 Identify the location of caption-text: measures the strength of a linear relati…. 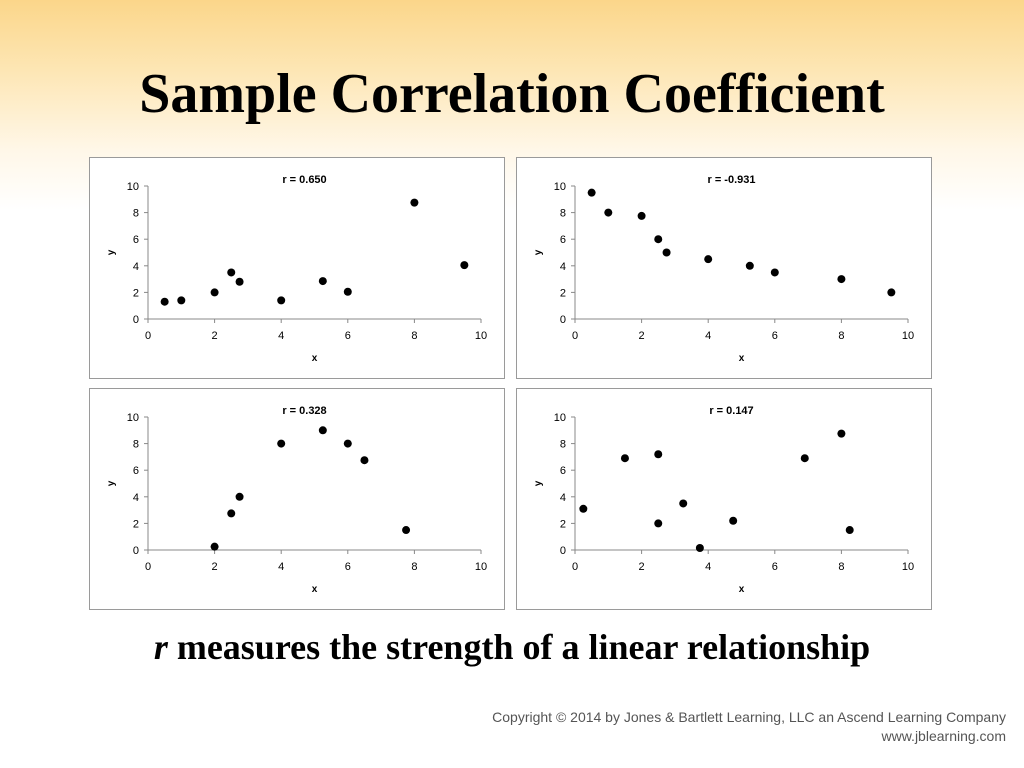
(519, 647).